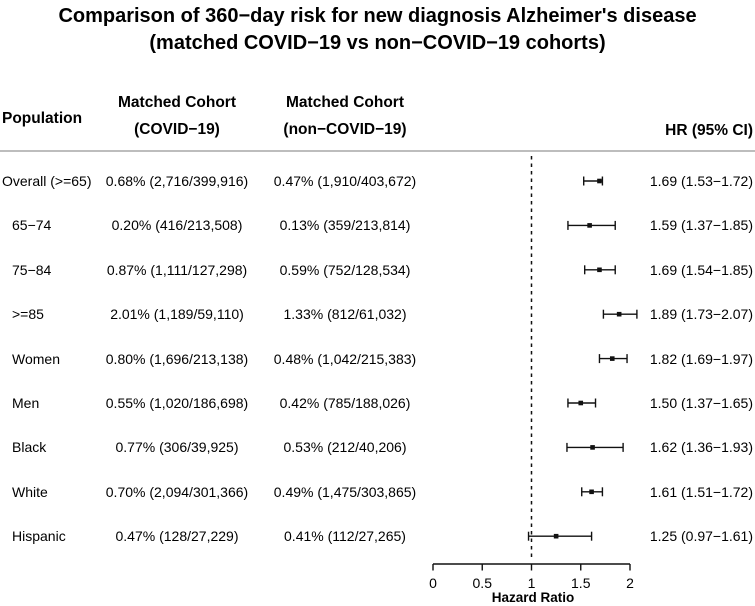 The image size is (755, 606). I want to click on hr-ci-value: 1.61 (1.51−1.72), so click(701, 491).